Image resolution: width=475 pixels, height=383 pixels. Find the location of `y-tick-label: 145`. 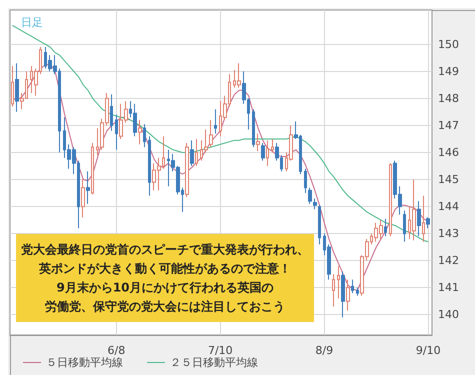

y-tick-label: 145 is located at coordinates (448, 179).